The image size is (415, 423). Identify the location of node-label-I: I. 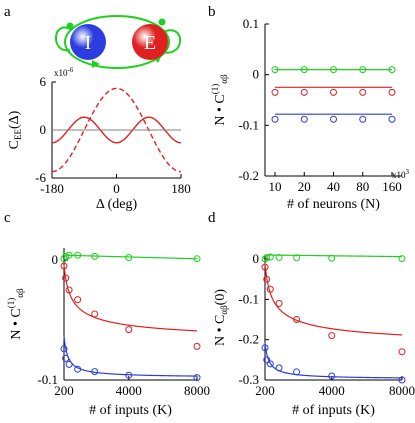
(88, 43).